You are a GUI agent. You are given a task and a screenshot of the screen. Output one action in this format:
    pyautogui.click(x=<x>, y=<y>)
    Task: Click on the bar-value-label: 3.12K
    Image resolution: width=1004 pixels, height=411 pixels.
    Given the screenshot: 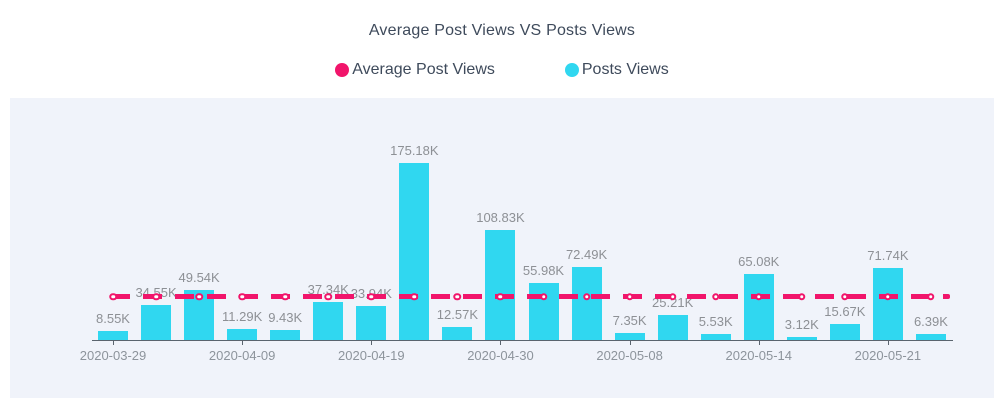 What is the action you would take?
    pyautogui.click(x=801, y=324)
    